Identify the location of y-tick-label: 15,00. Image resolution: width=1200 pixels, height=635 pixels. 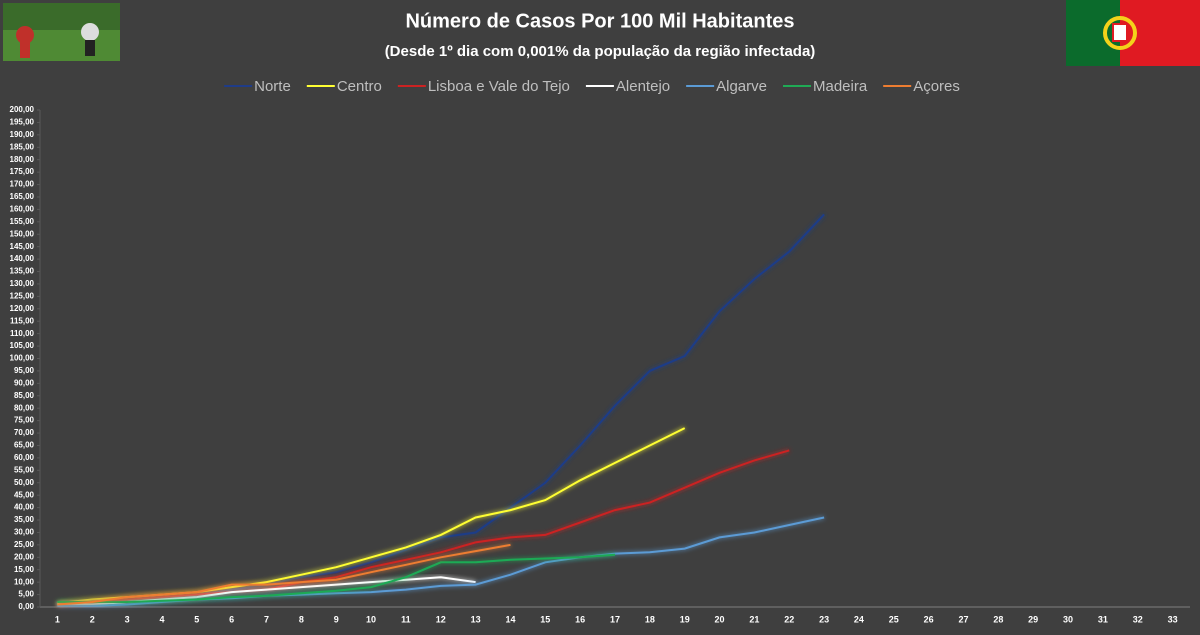
(24, 569).